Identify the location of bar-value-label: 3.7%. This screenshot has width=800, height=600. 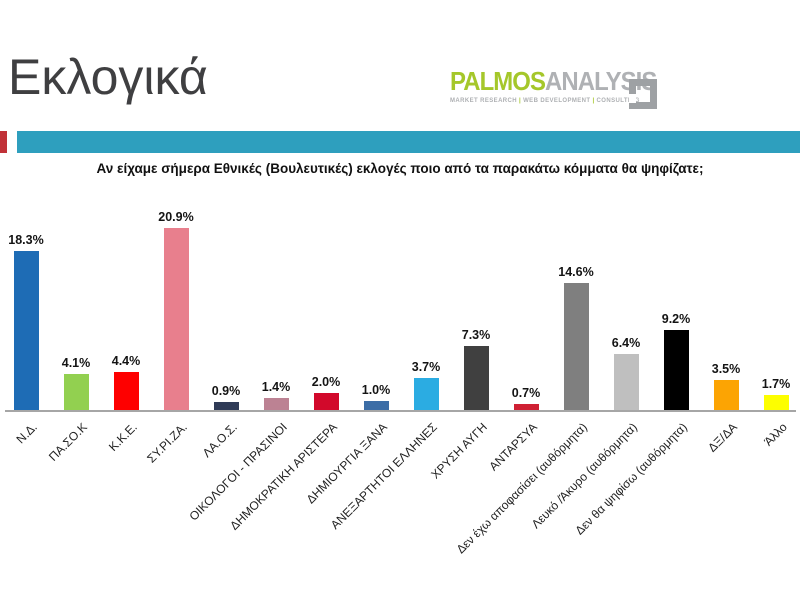
(426, 367).